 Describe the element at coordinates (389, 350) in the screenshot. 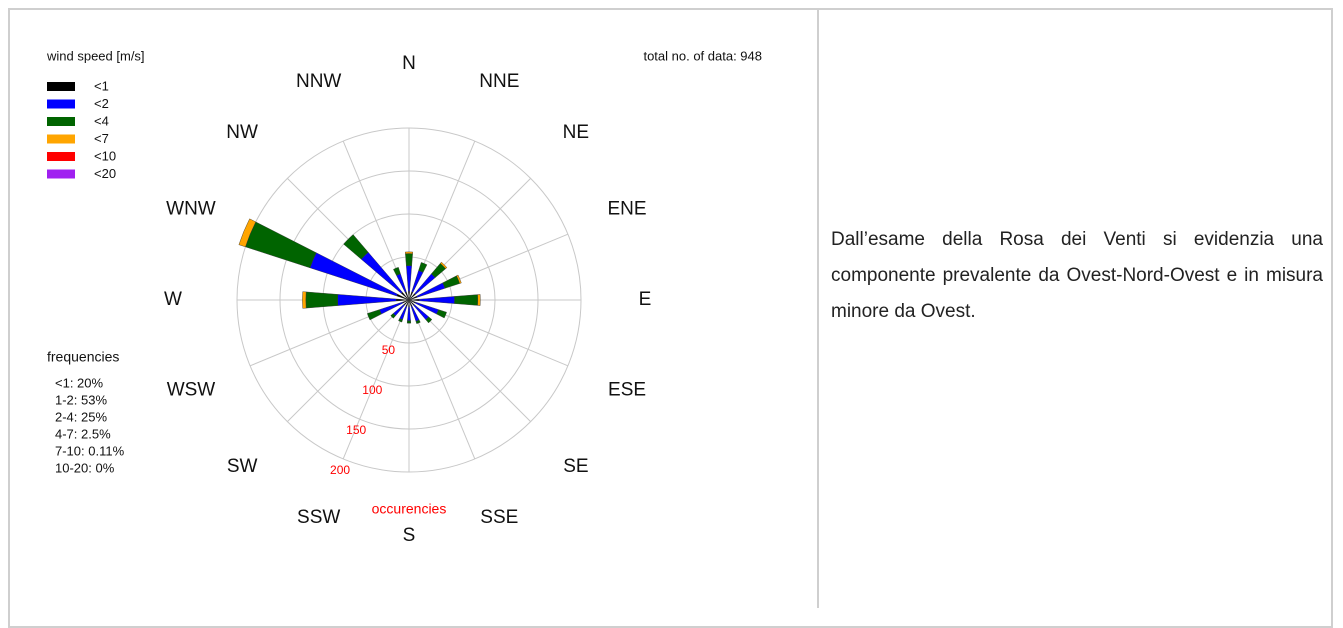

I see `r-tick-label: 50` at that location.